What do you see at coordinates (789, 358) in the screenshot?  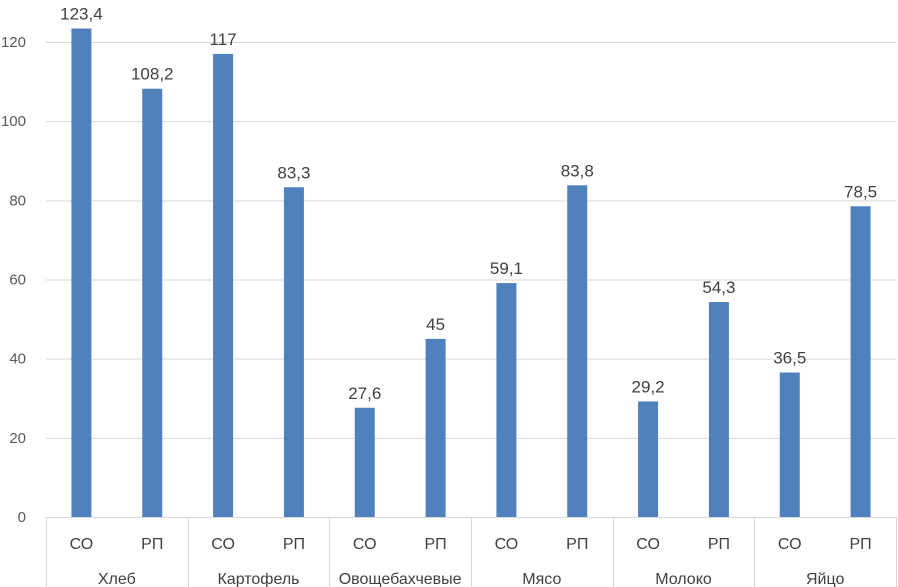 I see `data-label: 36,5` at bounding box center [789, 358].